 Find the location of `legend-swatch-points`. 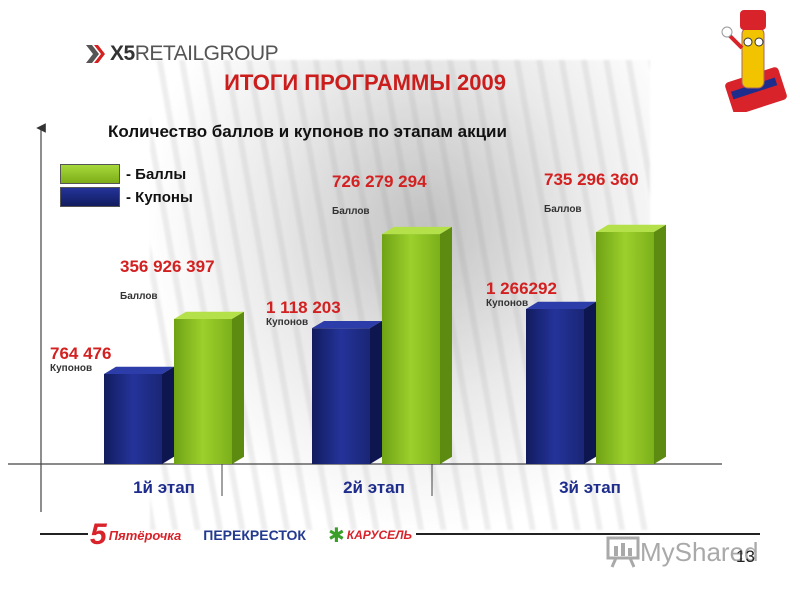

legend-swatch-points is located at coordinates (90, 174).